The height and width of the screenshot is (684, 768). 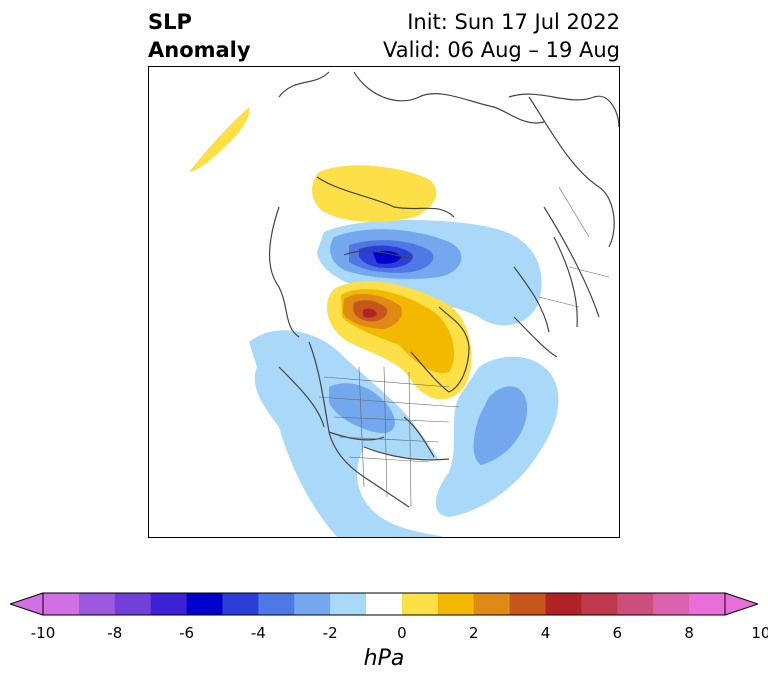 I want to click on colorbar-unit-label: hPa, so click(x=384, y=658).